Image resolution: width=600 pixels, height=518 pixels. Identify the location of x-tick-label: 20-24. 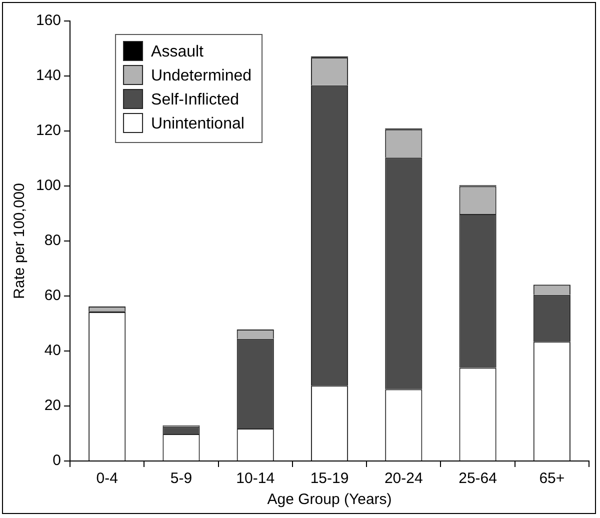
(403, 479).